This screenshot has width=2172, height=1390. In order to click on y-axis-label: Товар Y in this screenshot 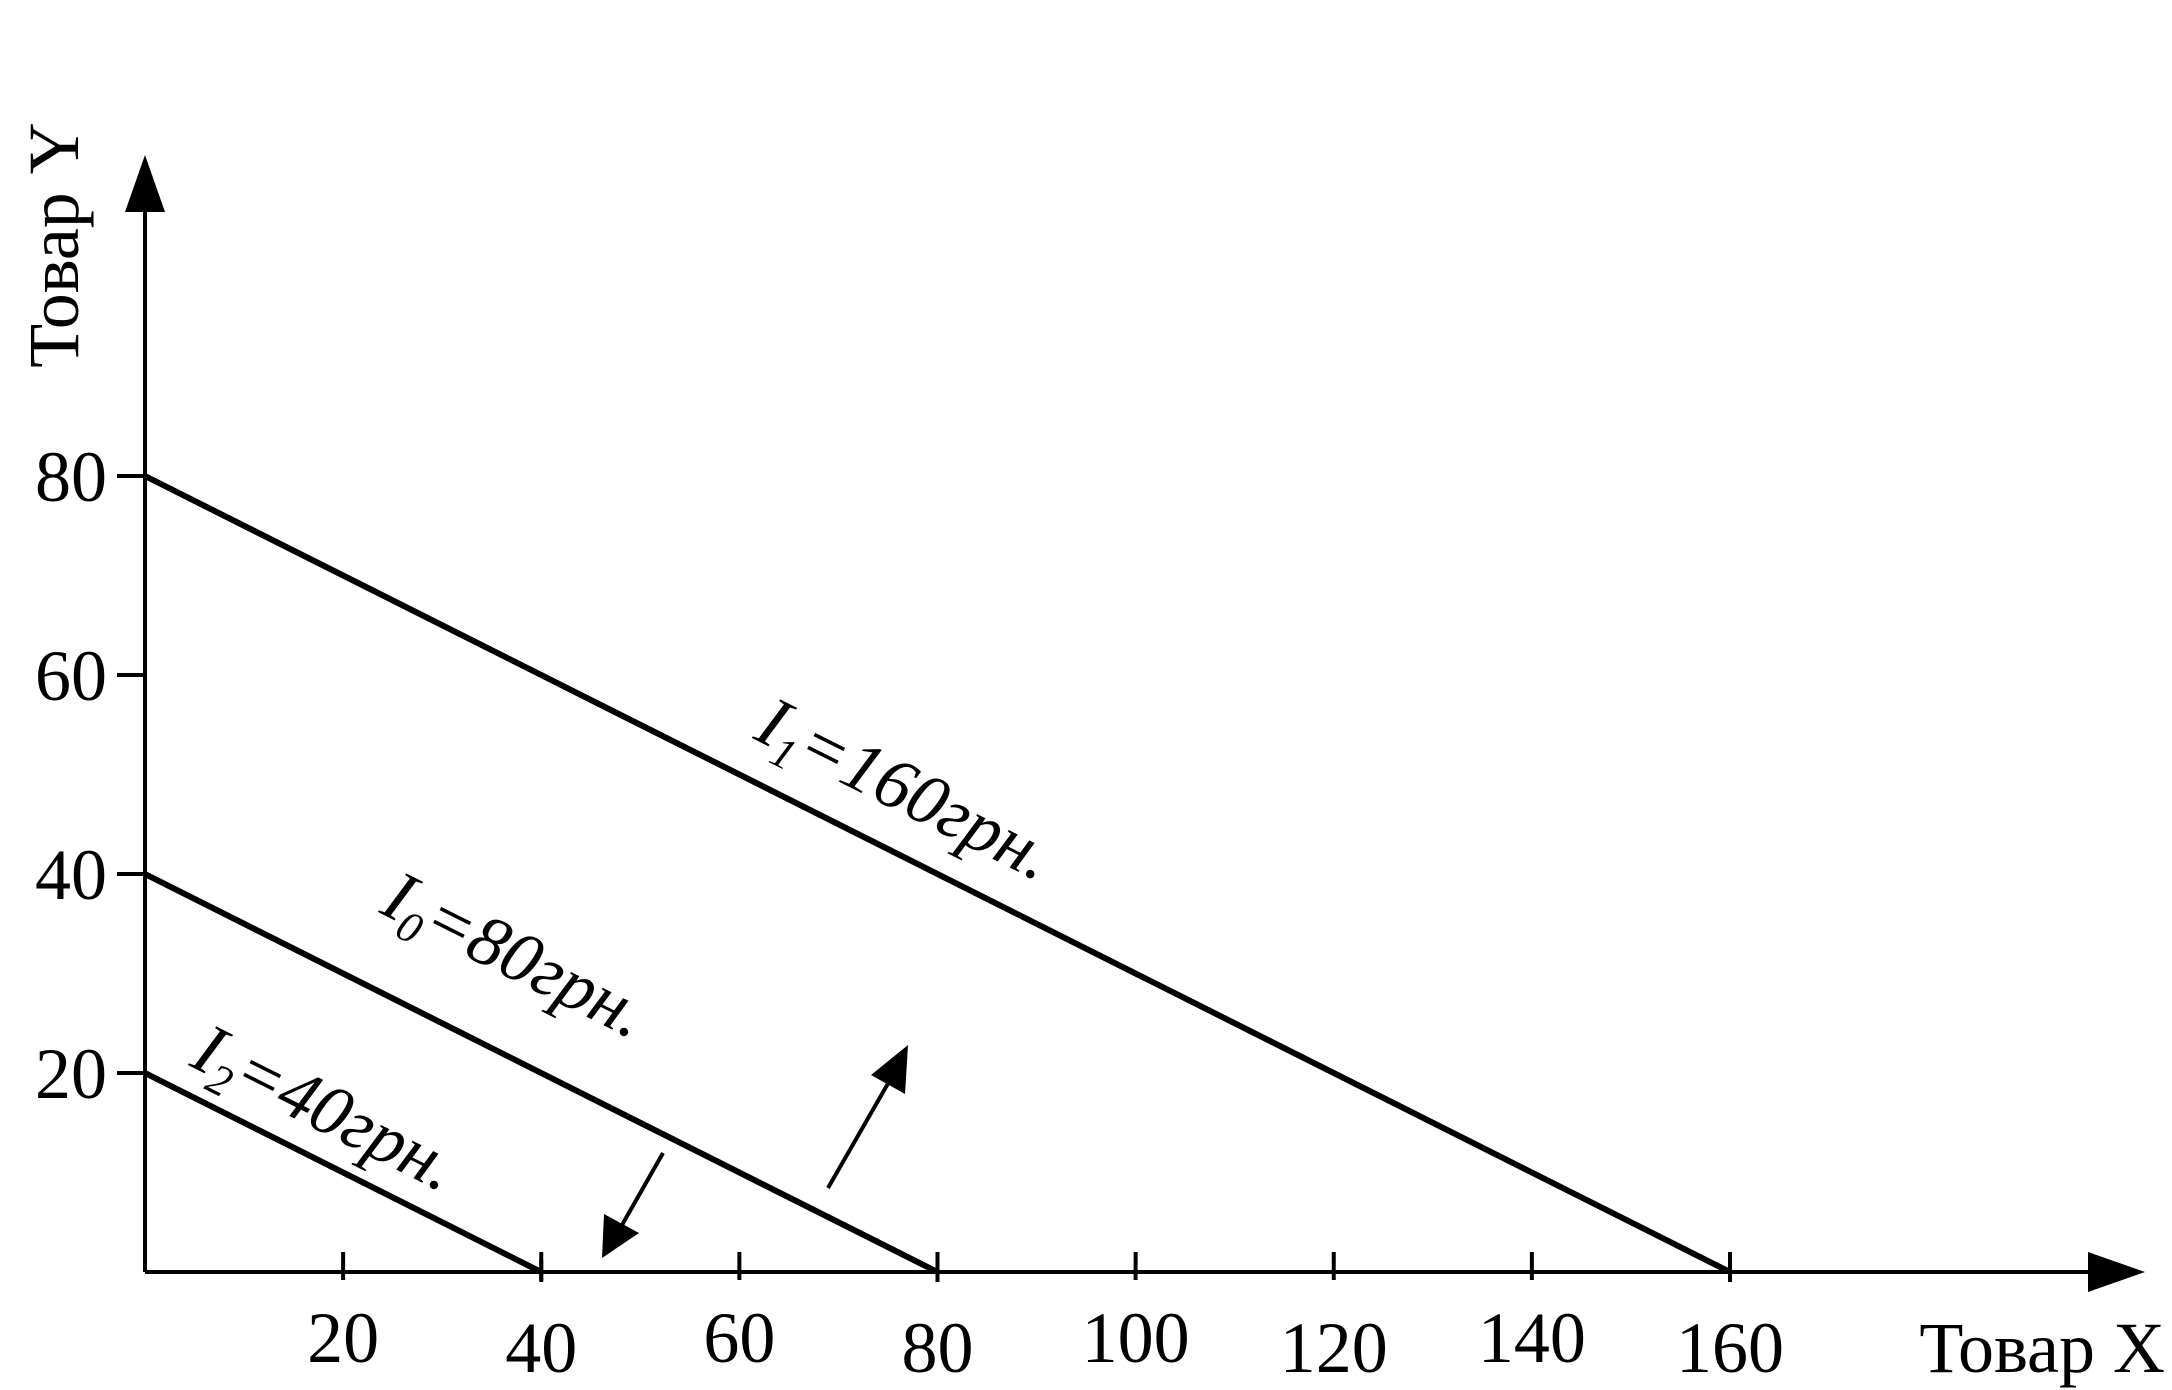, I will do `click(54, 245)`.